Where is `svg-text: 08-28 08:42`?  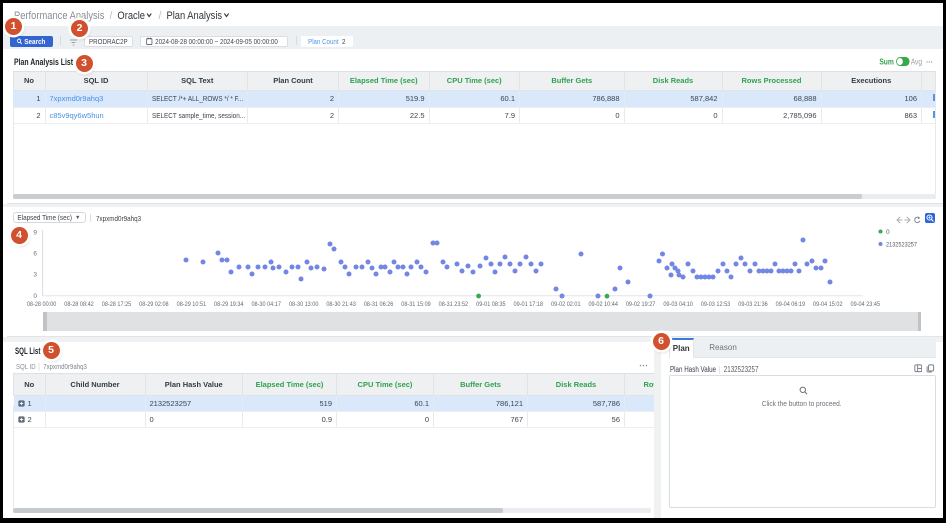
svg-text: 08-28 08:42 is located at coordinates (79, 304).